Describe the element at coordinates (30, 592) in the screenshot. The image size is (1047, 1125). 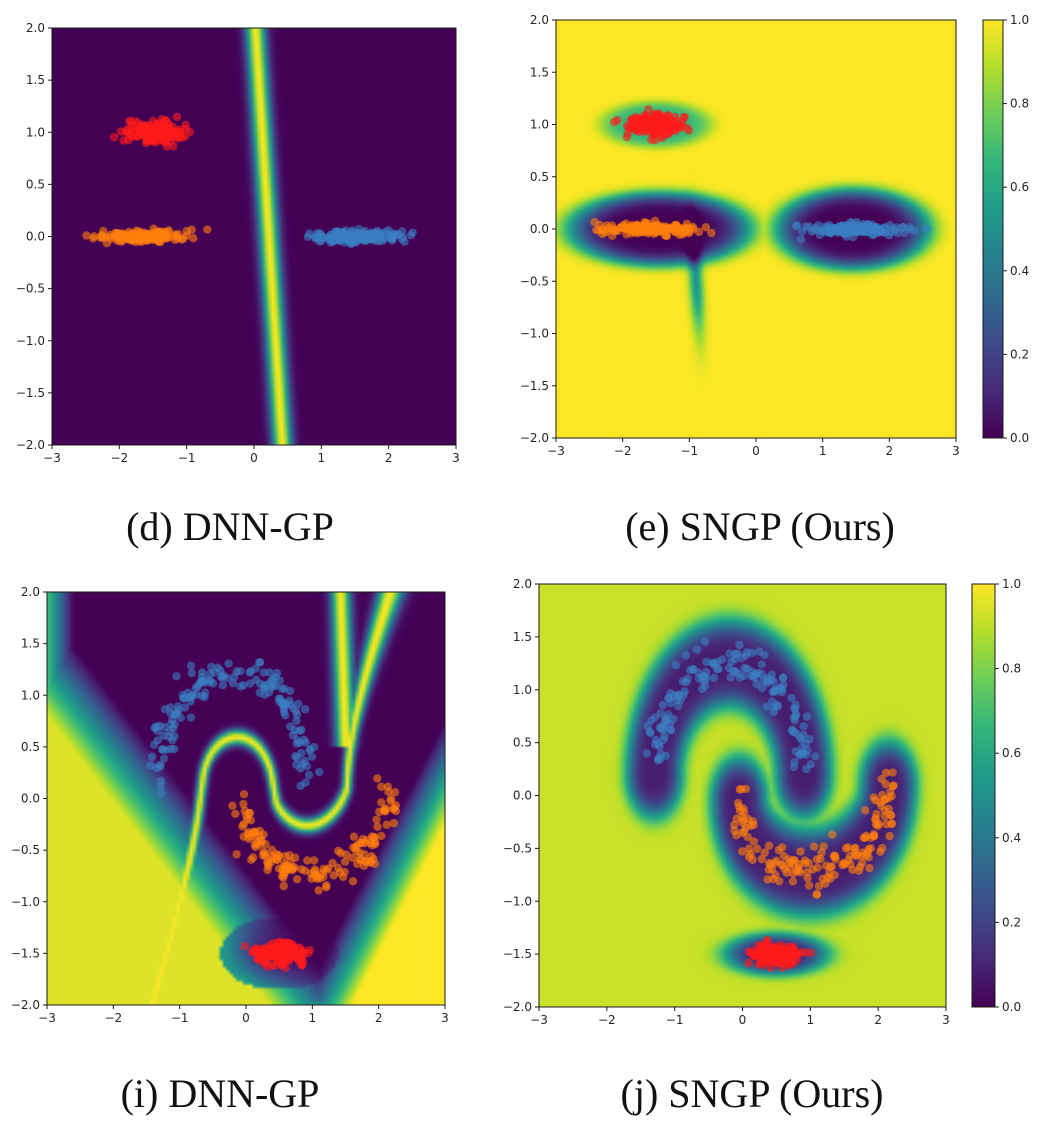
I see `y-tick-label: 2.0` at that location.